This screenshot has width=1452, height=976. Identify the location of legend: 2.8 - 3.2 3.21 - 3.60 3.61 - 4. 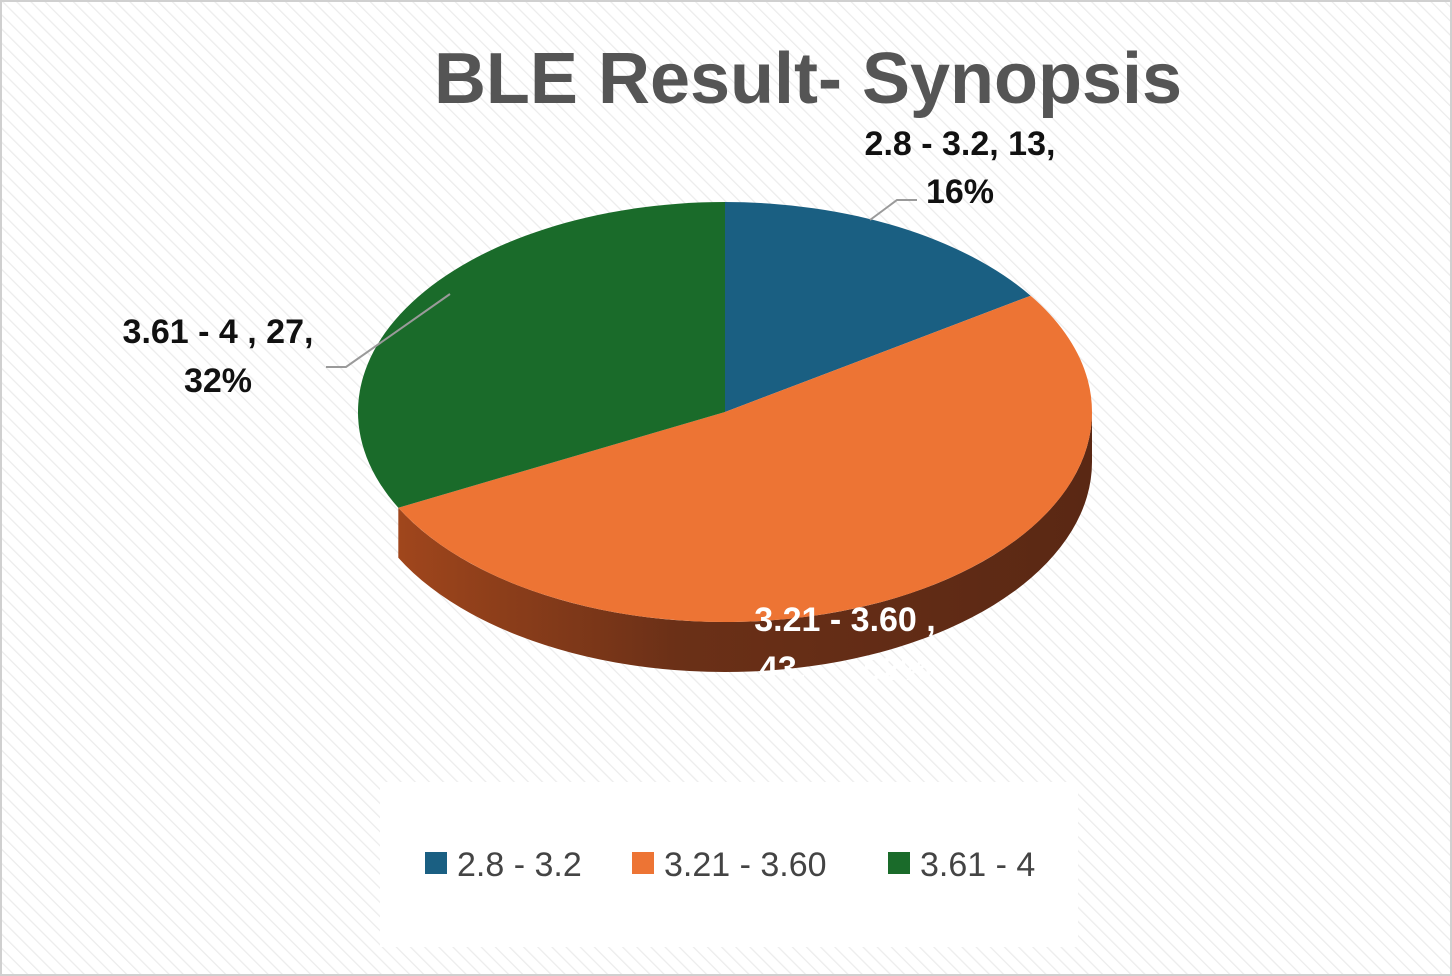
(730, 865).